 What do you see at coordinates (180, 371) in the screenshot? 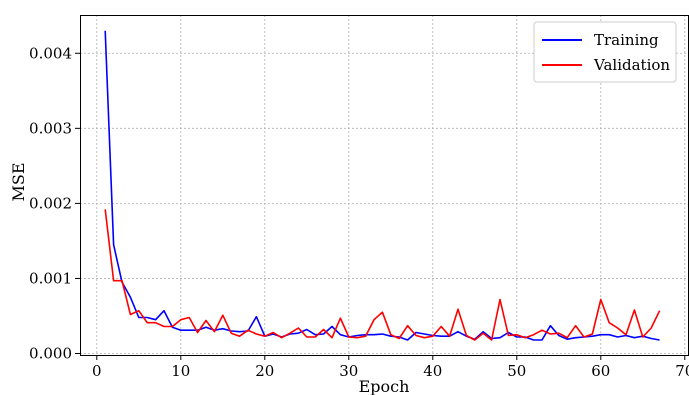
I see `x-tick-label: 10` at bounding box center [180, 371].